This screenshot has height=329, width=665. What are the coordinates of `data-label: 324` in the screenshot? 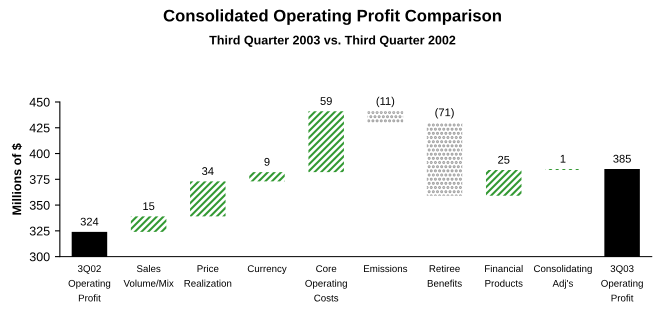 It's located at (89, 222).